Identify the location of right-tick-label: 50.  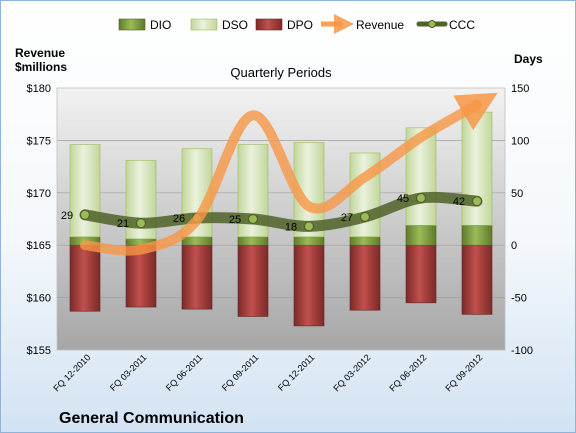
(517, 194).